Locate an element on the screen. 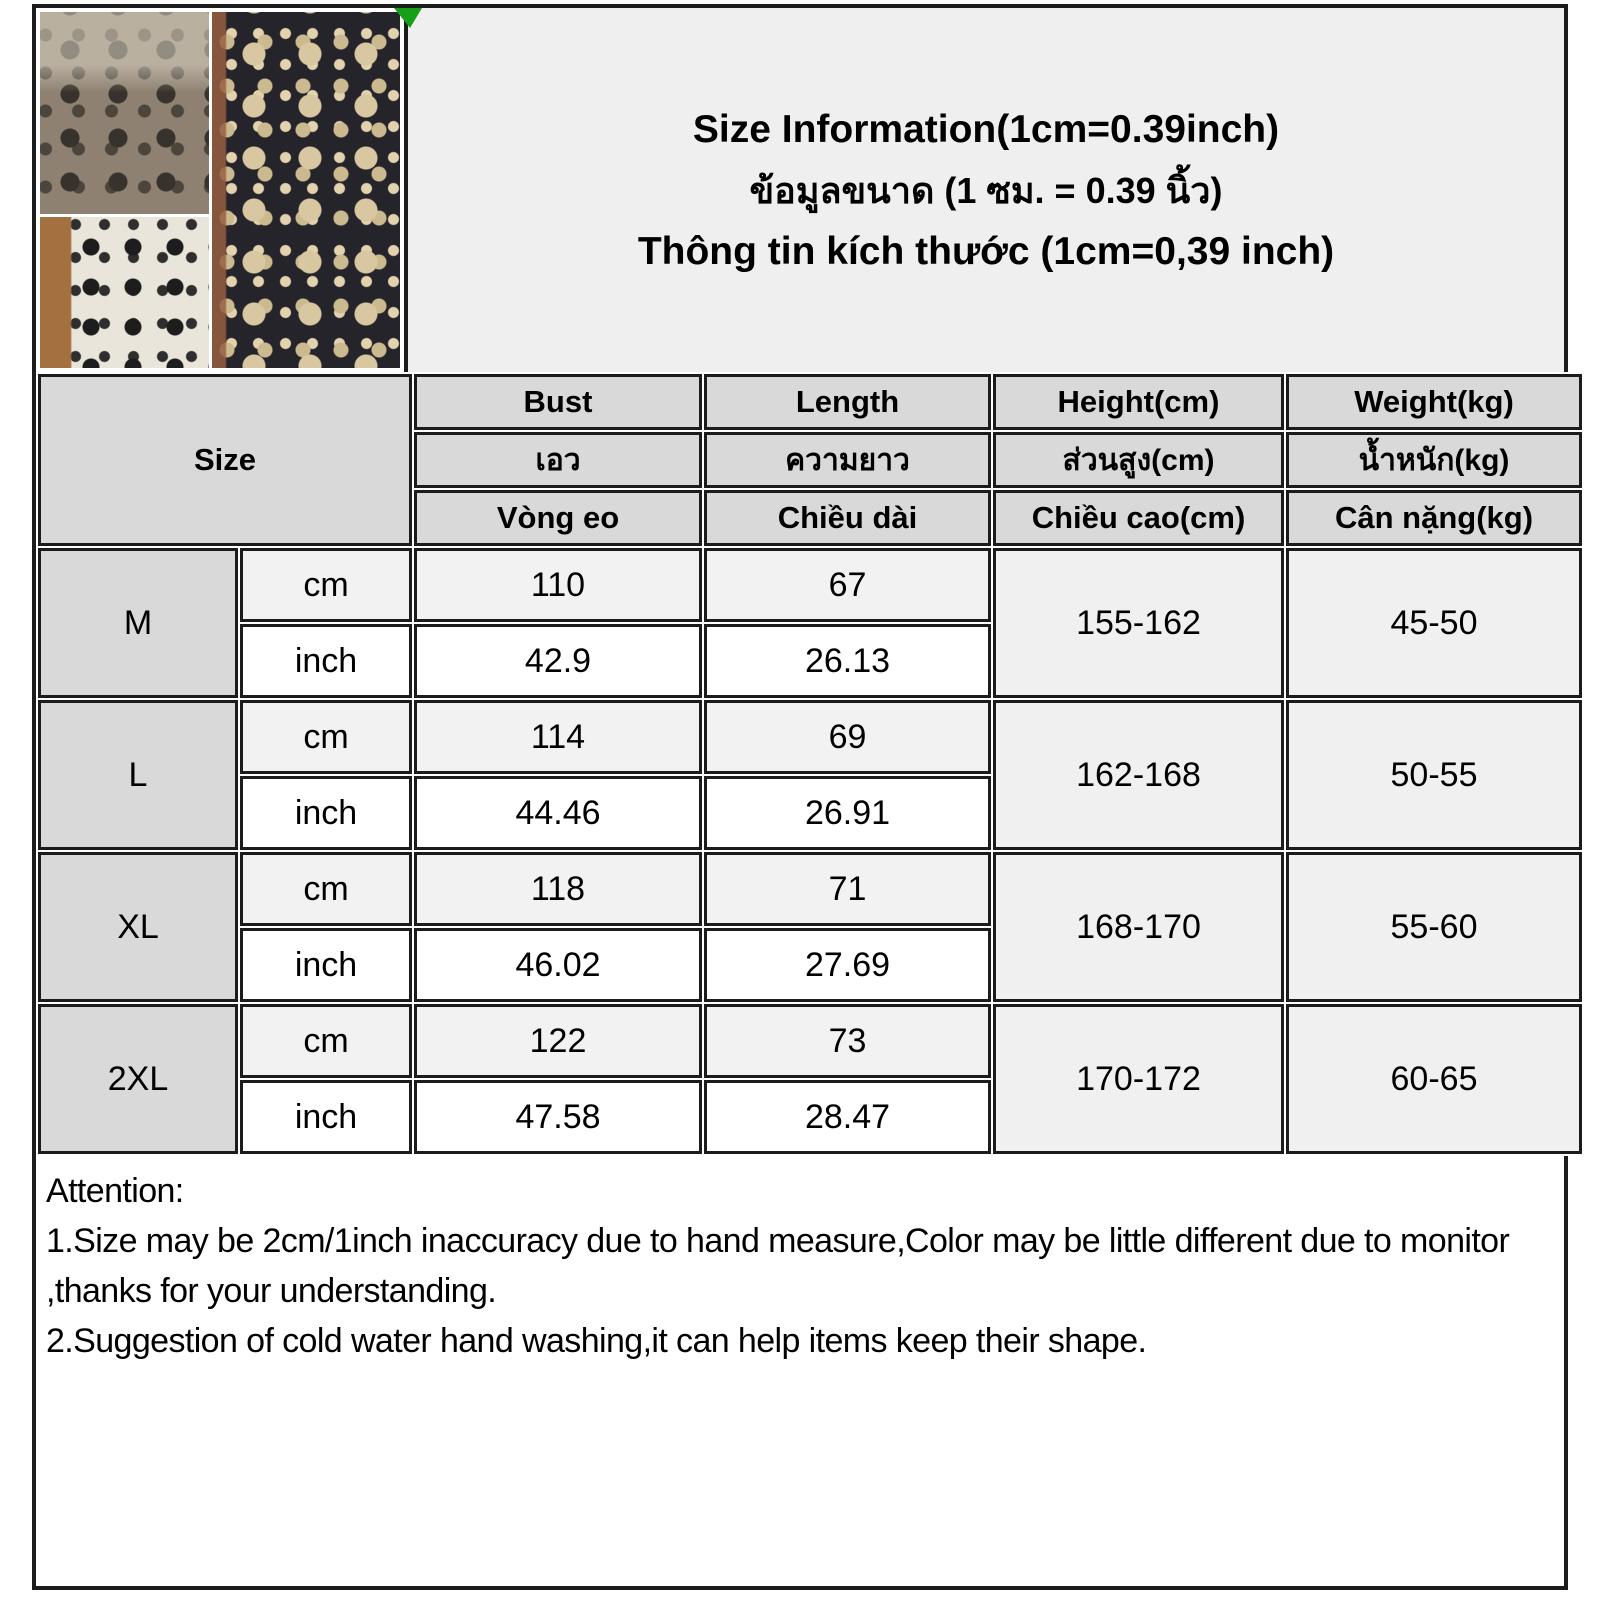 This screenshot has height=1600, width=1600. green-corner-marker-icon is located at coordinates (408, 18).